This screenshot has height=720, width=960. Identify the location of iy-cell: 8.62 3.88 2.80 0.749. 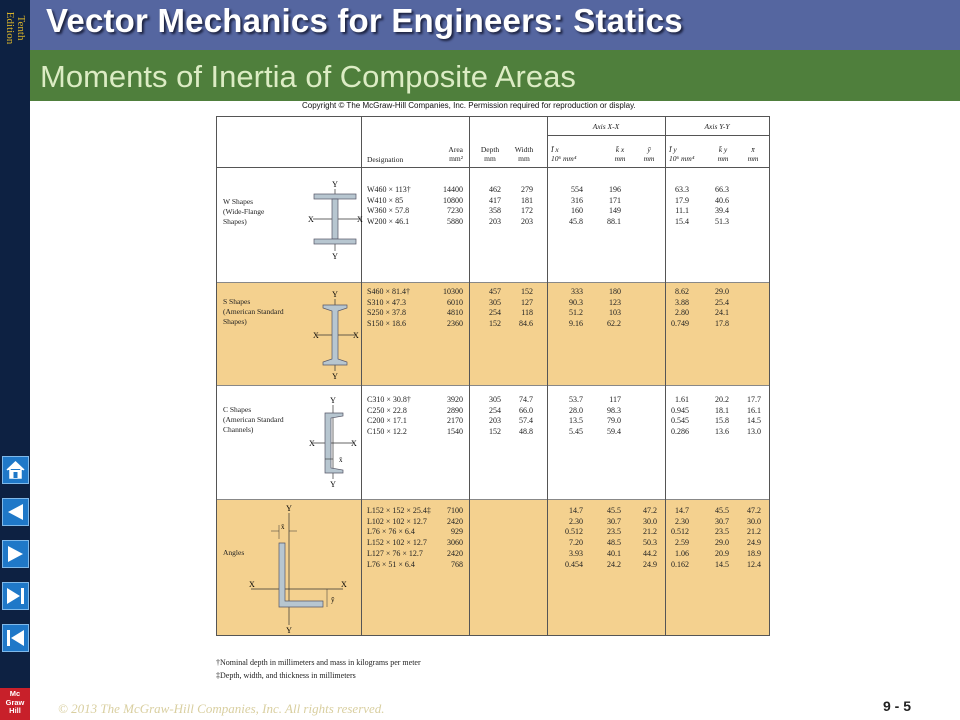
(680, 308).